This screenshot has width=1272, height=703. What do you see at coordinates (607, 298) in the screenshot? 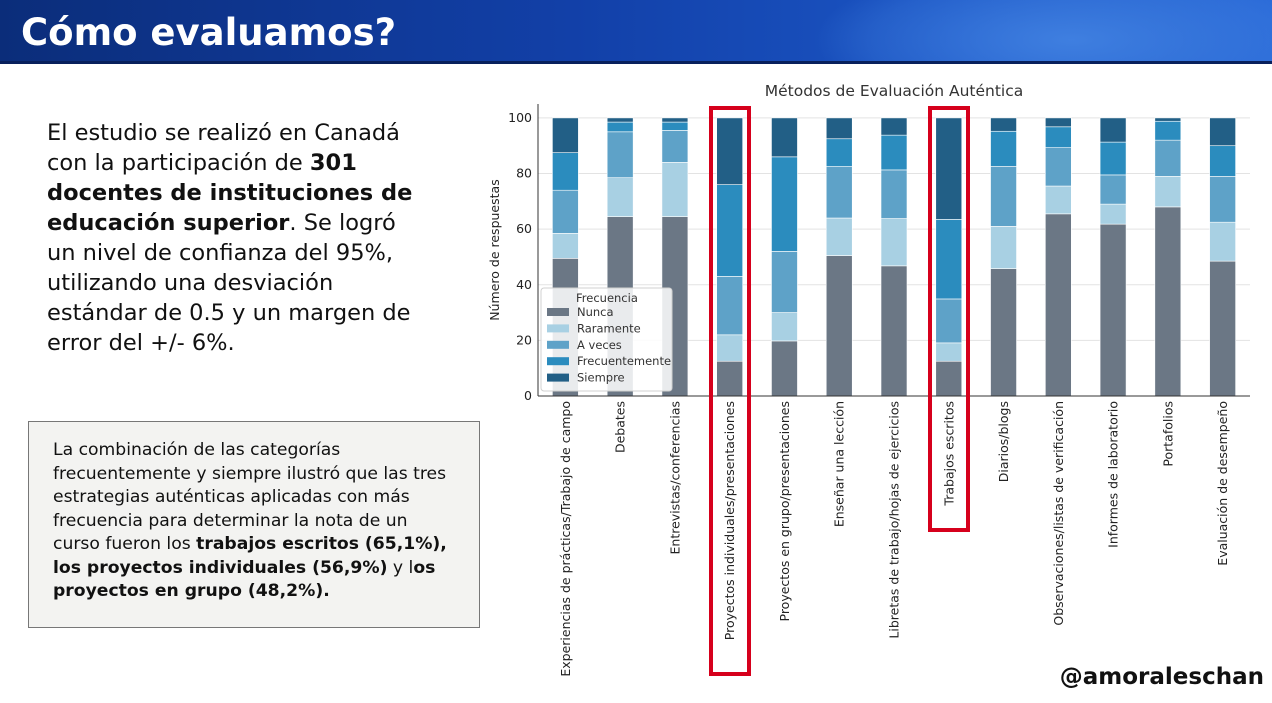
I see `legend-title: Frecuencia` at bounding box center [607, 298].